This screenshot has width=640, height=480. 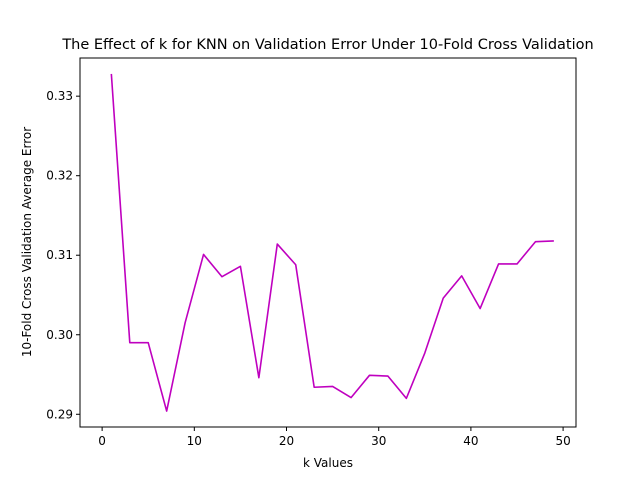 I want to click on y-tick-label: 0.30, so click(x=59, y=335).